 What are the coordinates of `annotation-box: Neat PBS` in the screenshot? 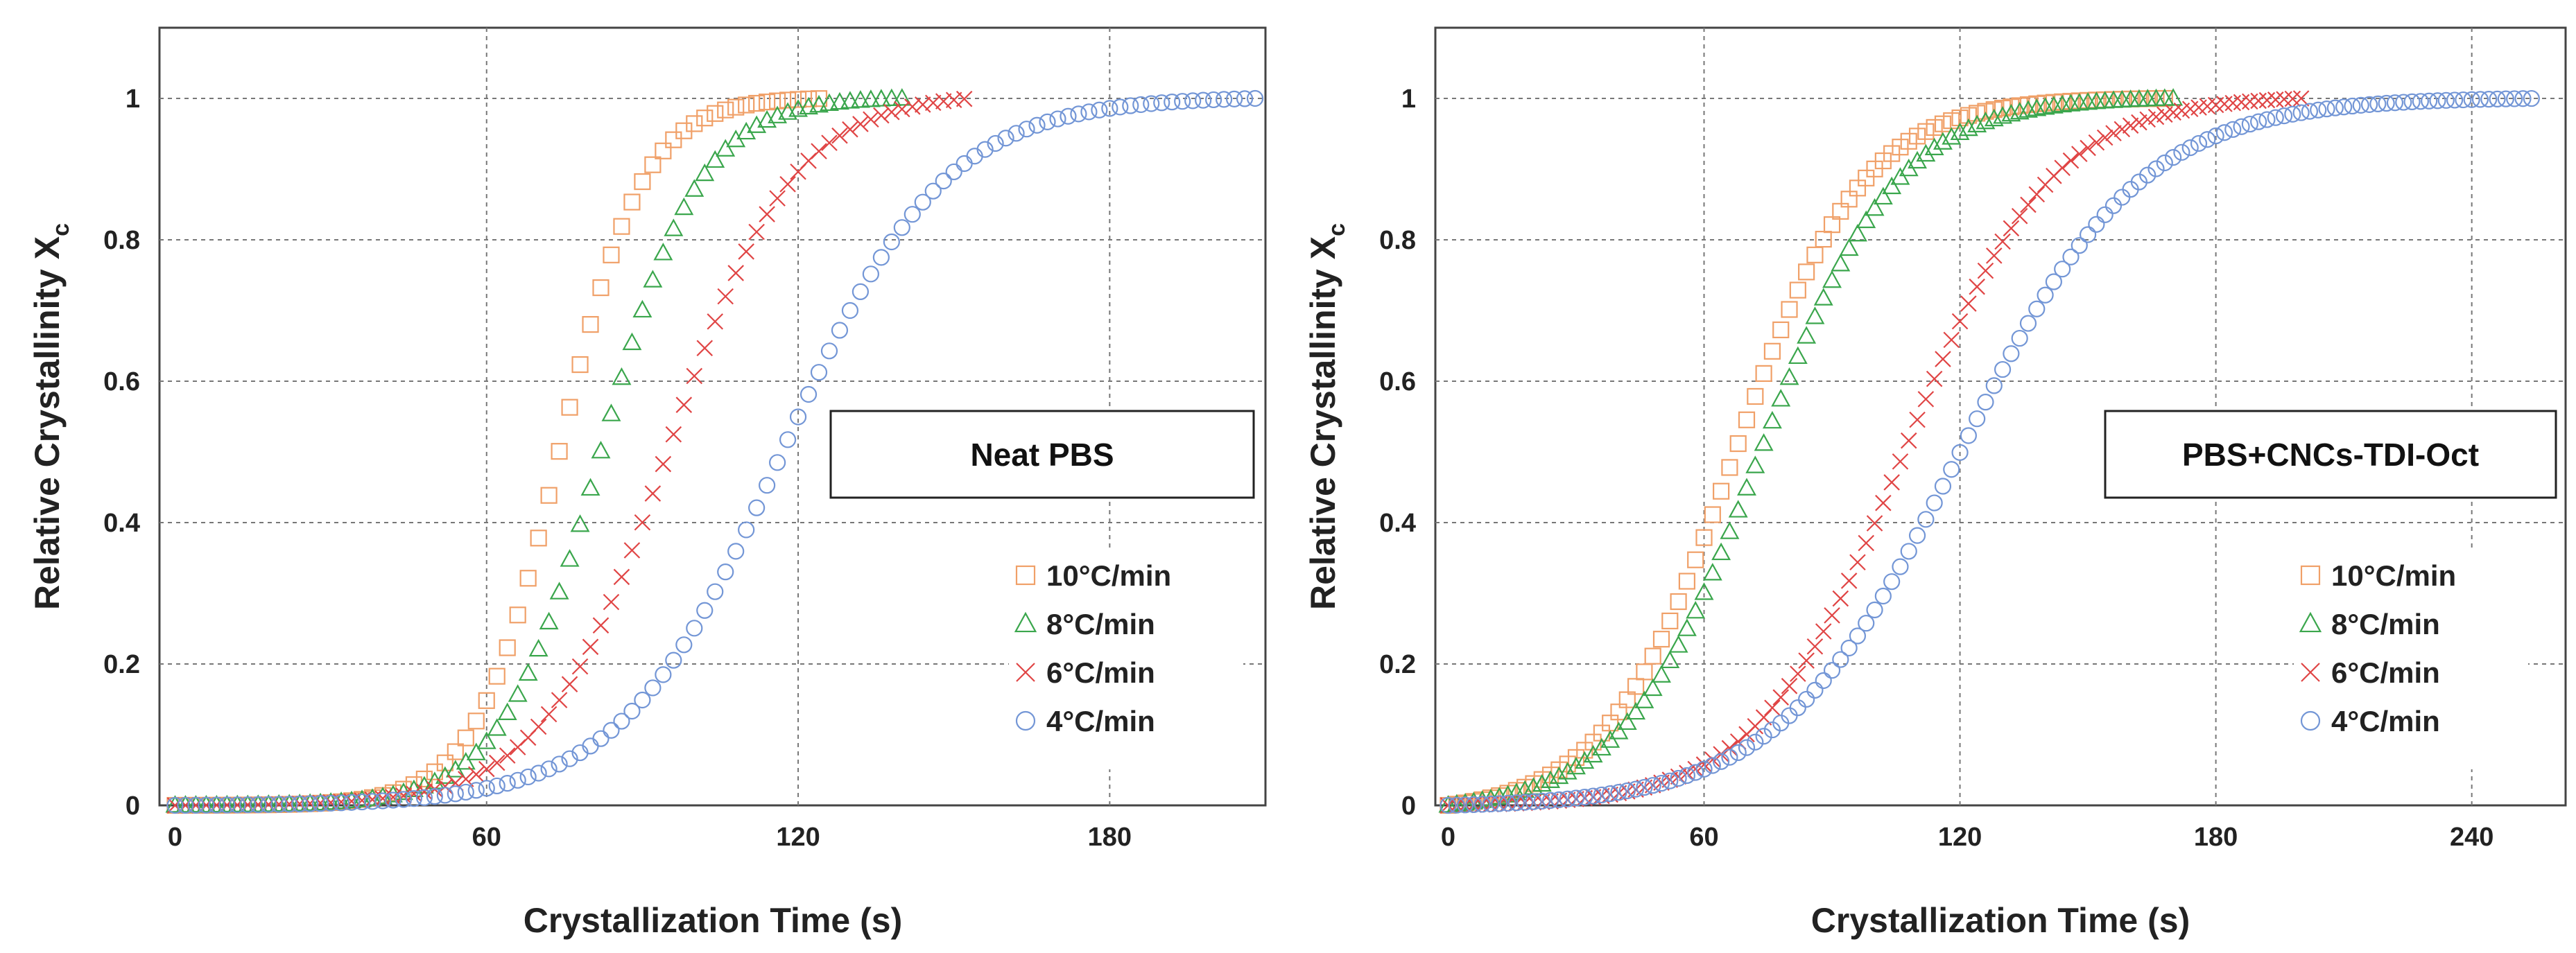 It's located at (1042, 454).